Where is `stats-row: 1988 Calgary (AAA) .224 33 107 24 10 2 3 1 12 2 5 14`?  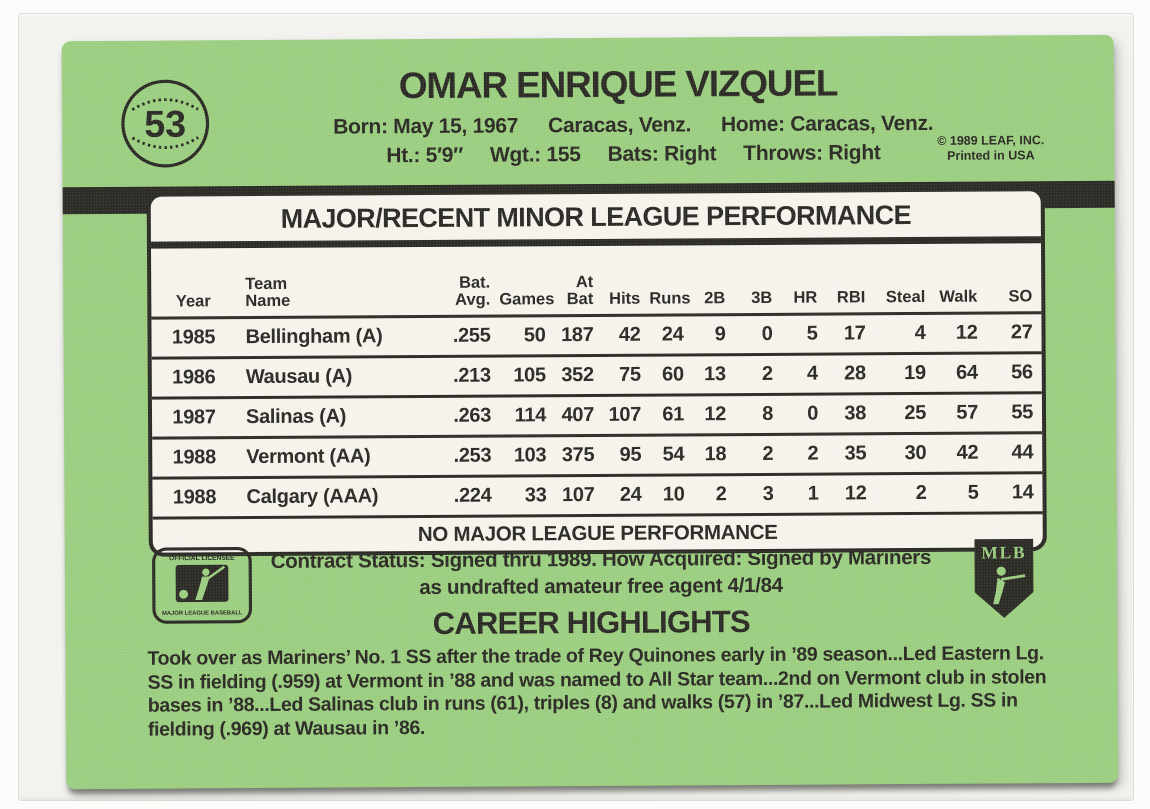
stats-row: 1988 Calgary (AAA) .224 33 107 24 10 2 3 1 12 2 5 14 is located at coordinates (597, 494).